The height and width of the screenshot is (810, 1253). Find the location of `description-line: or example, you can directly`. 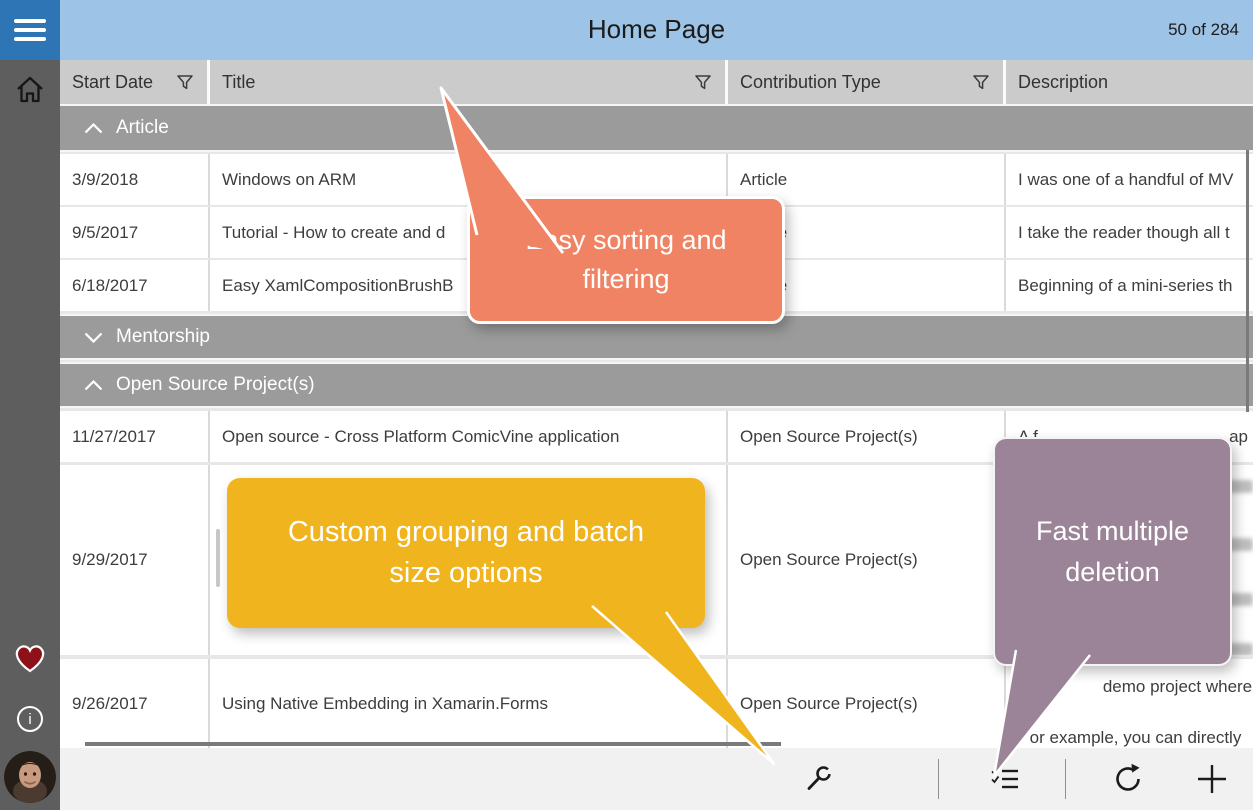

description-line: or example, you can directly is located at coordinates (1135, 737).